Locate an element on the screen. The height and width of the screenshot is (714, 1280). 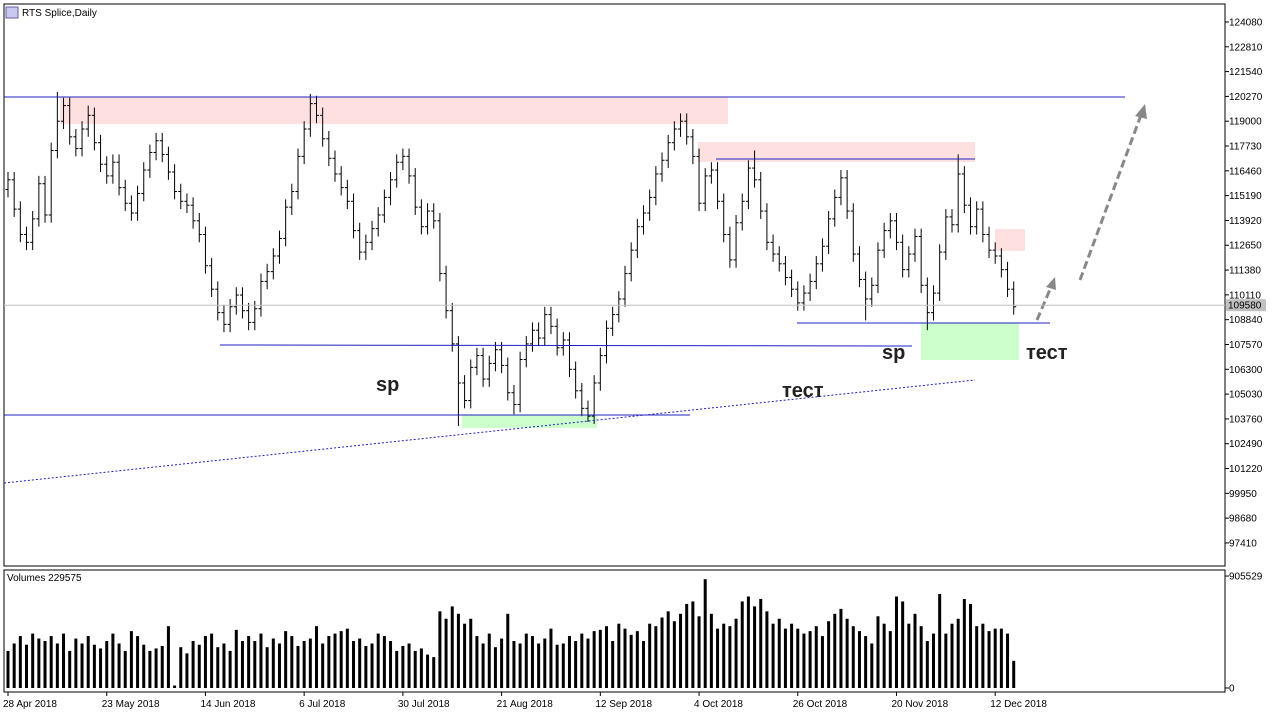
y-tick-label: 113920 is located at coordinates (1245, 221).